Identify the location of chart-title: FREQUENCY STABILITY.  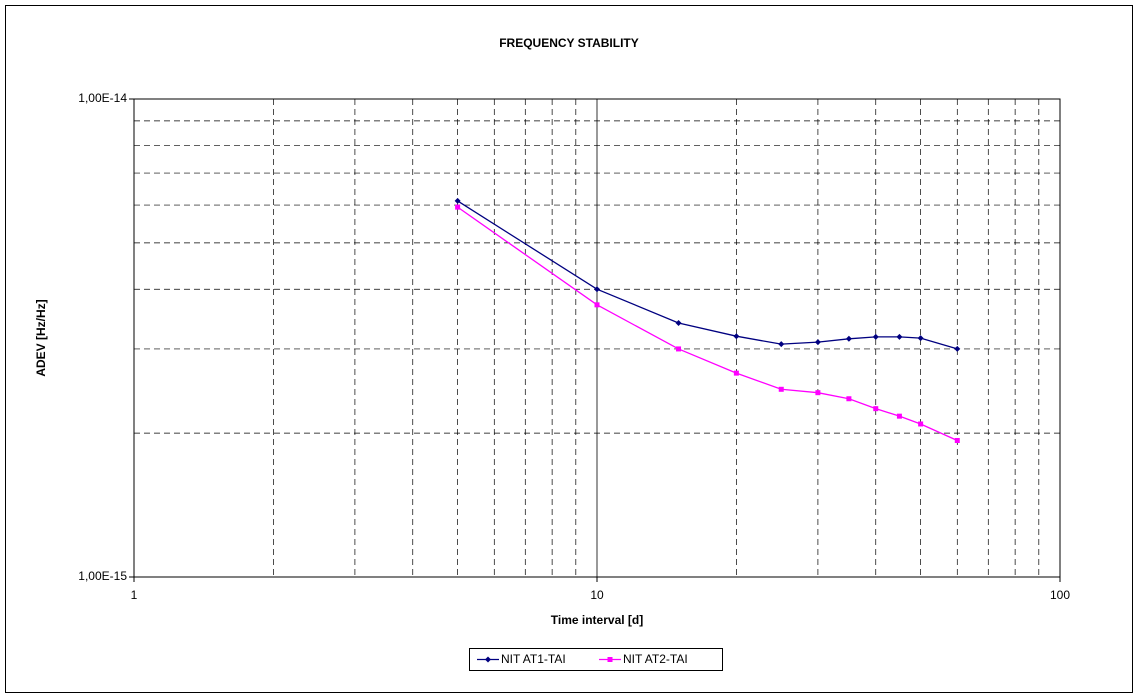
(569, 43).